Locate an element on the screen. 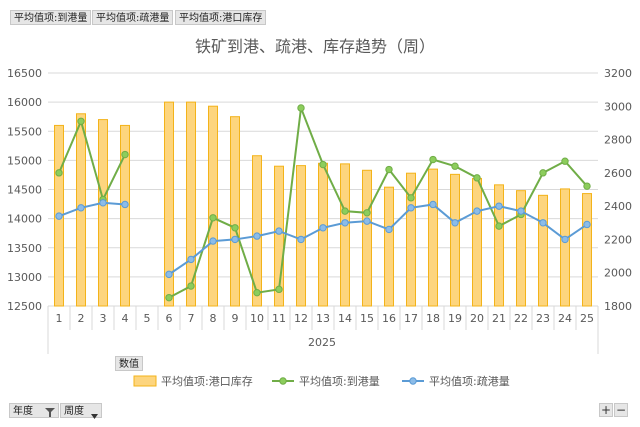 This screenshot has height=427, width=640. field-button-arrivals: 平均值项:到港量 is located at coordinates (51, 17).